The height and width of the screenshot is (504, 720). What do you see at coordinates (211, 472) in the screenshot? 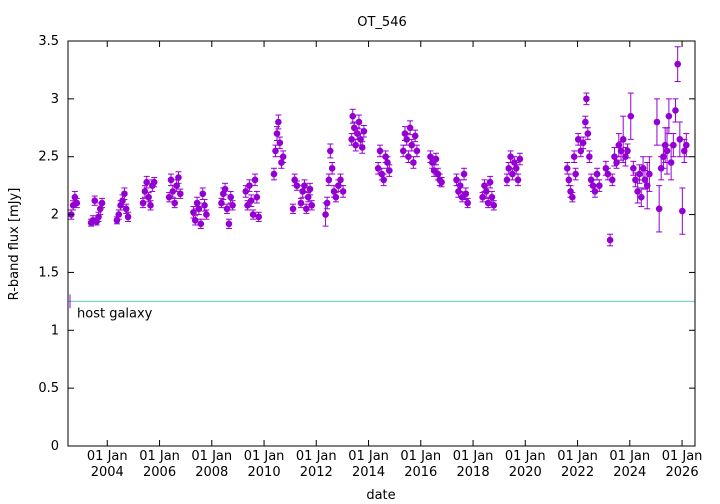
I see `x-tick-label-year: 2008` at bounding box center [211, 472].